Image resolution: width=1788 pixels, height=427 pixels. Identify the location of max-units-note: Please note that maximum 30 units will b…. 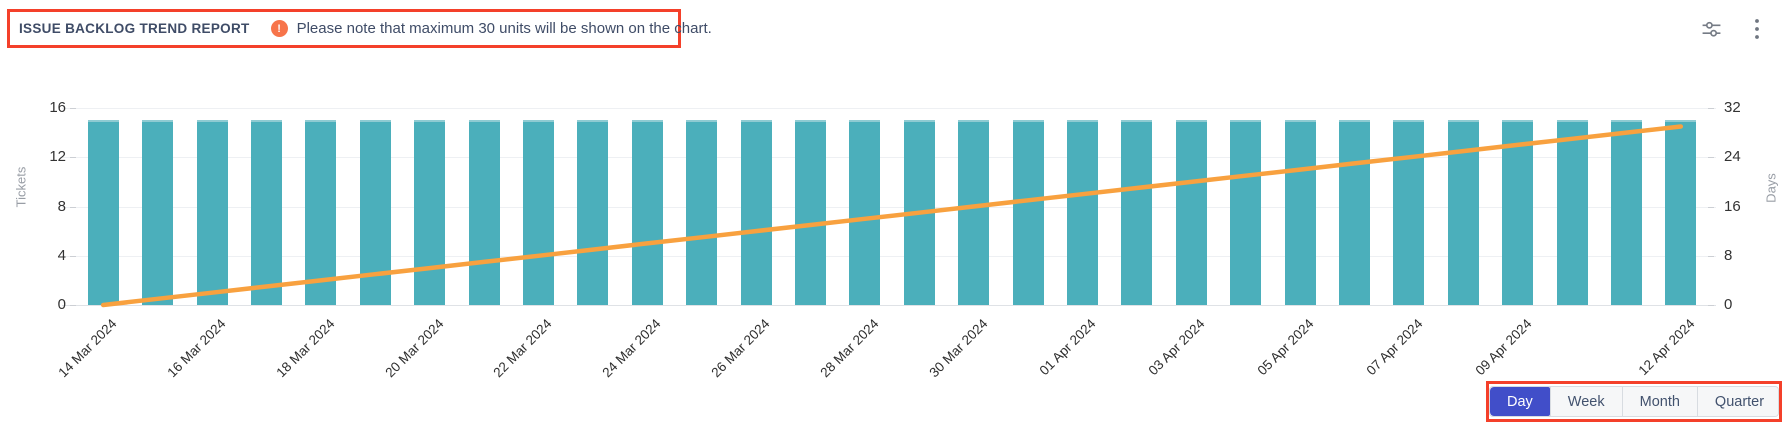
(504, 28).